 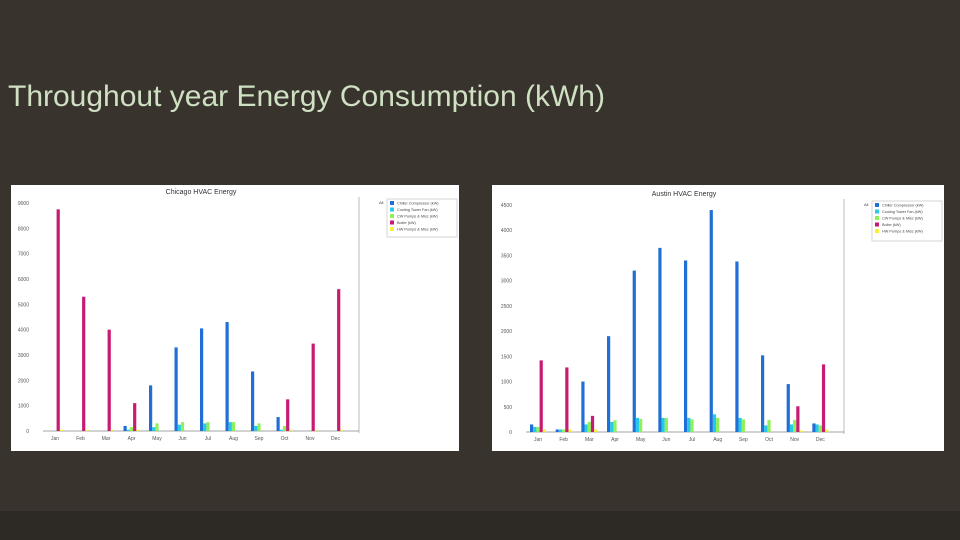 I want to click on y-tick-label: 4500, so click(x=506, y=206).